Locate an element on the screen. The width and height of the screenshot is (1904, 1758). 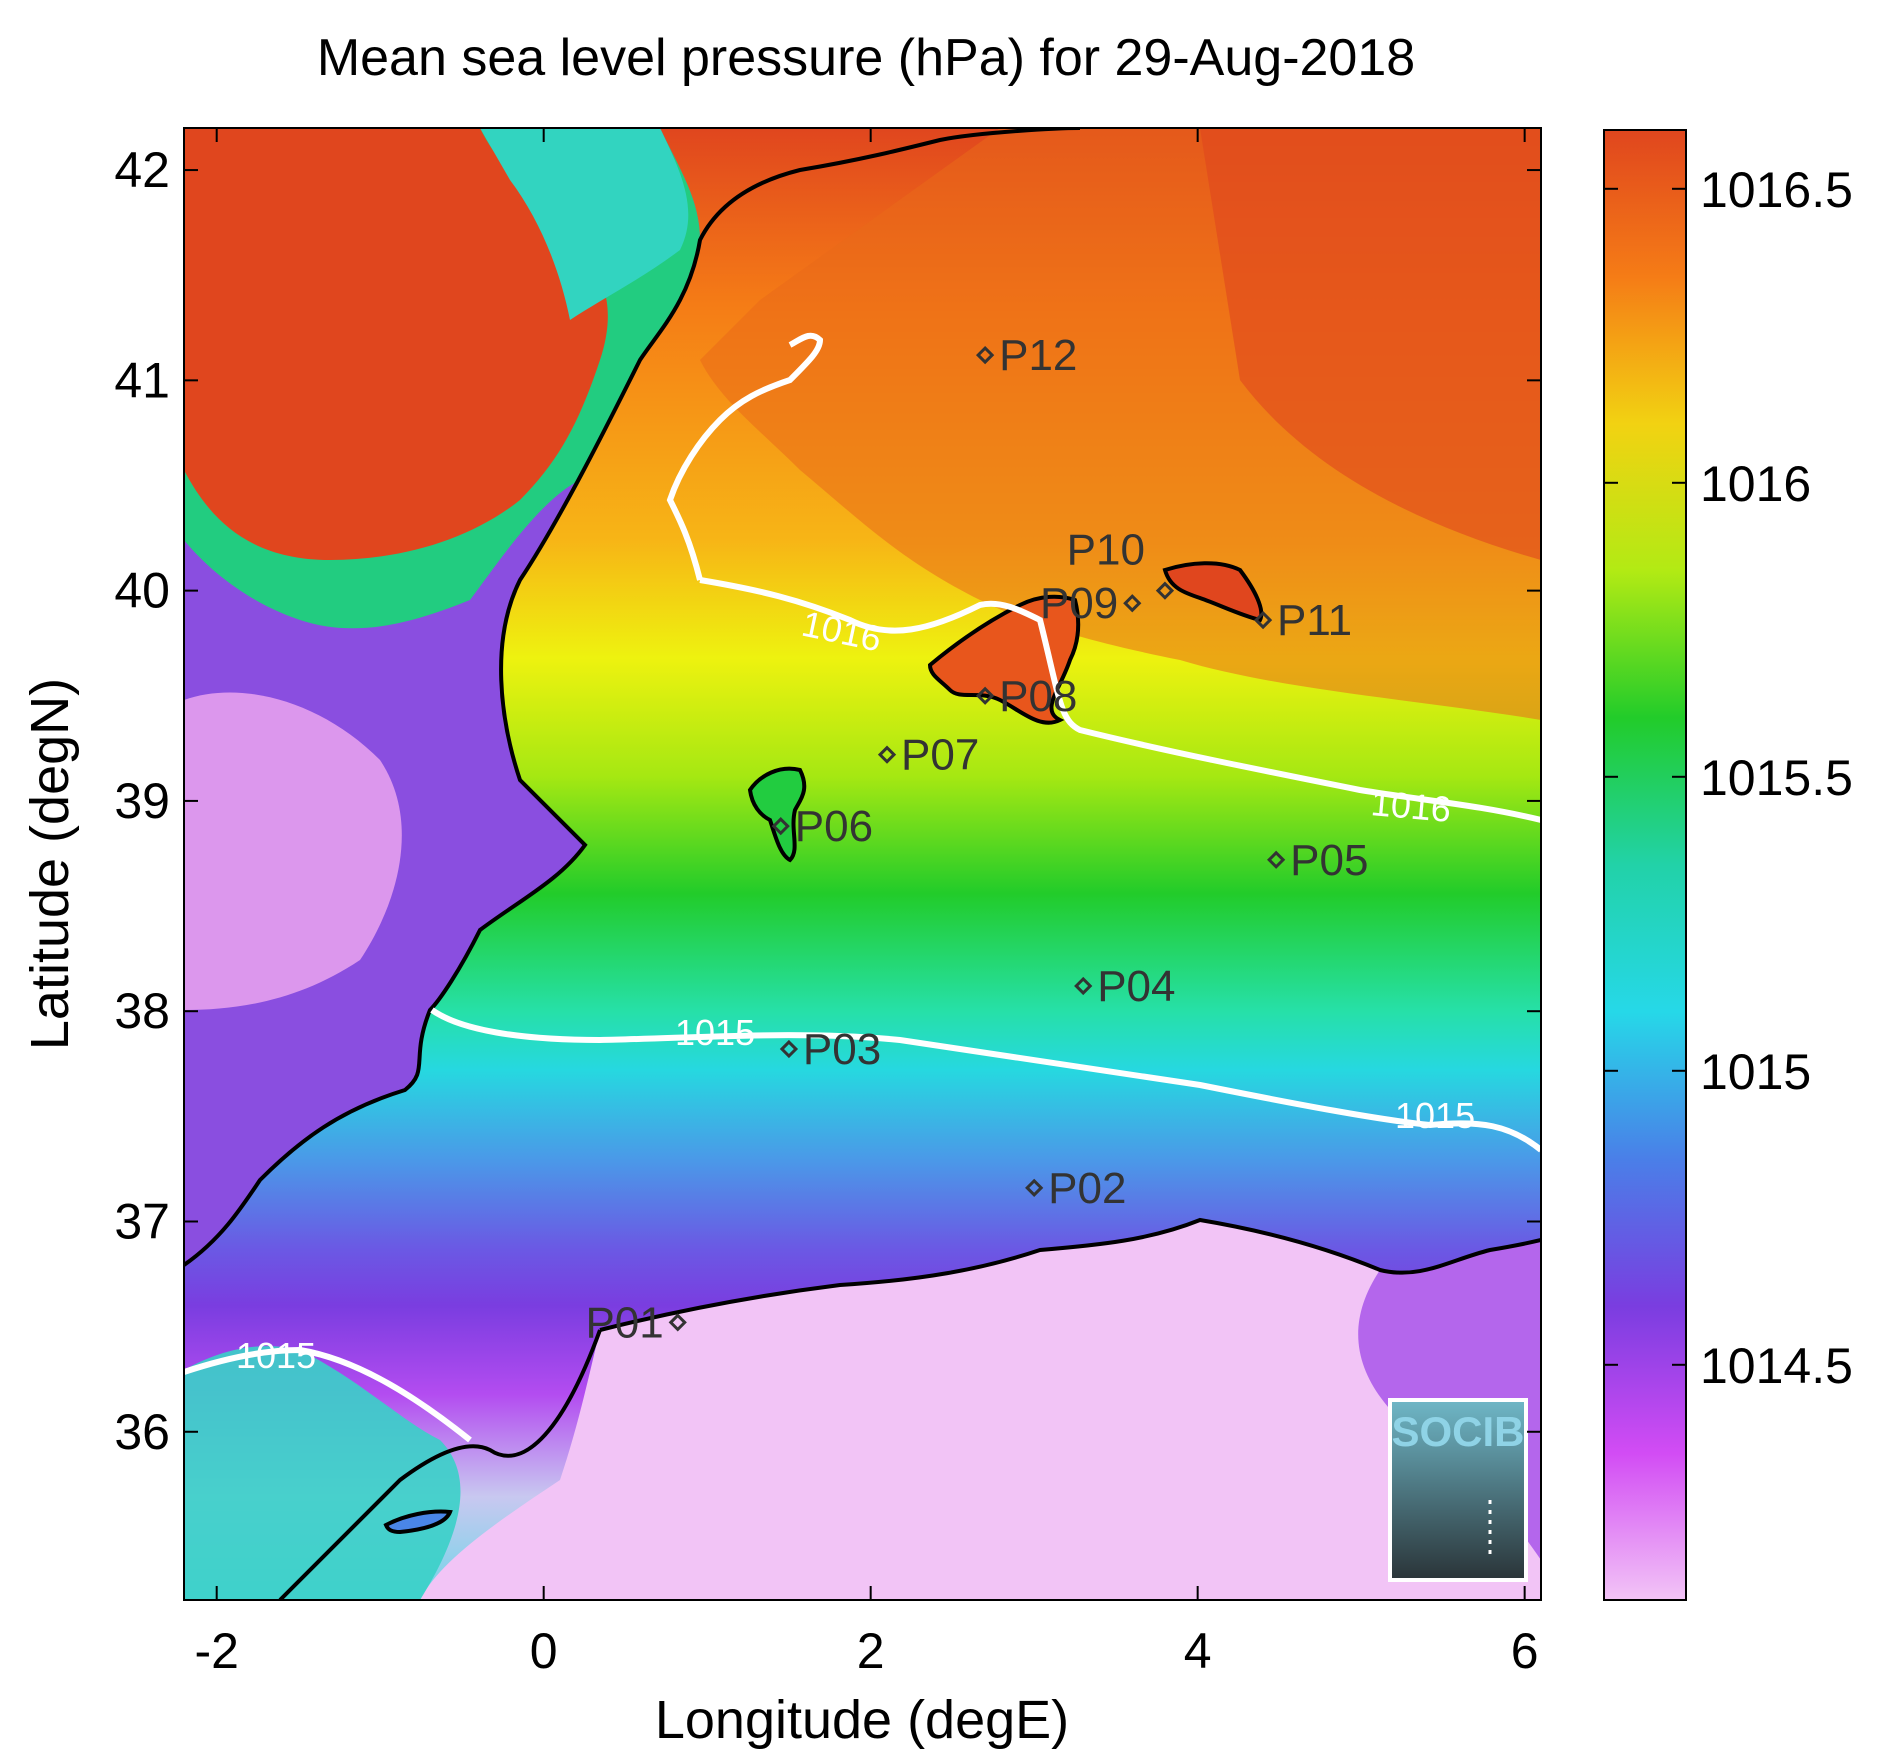
station-label: P02 is located at coordinates (1087, 1188).